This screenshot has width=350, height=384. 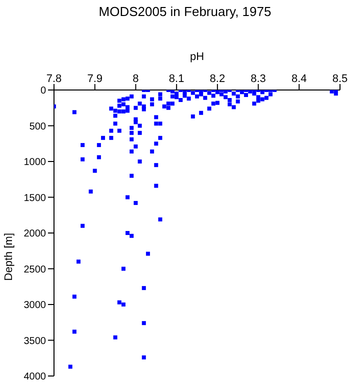 I want to click on y-tick-label: 2500, so click(x=35, y=270).